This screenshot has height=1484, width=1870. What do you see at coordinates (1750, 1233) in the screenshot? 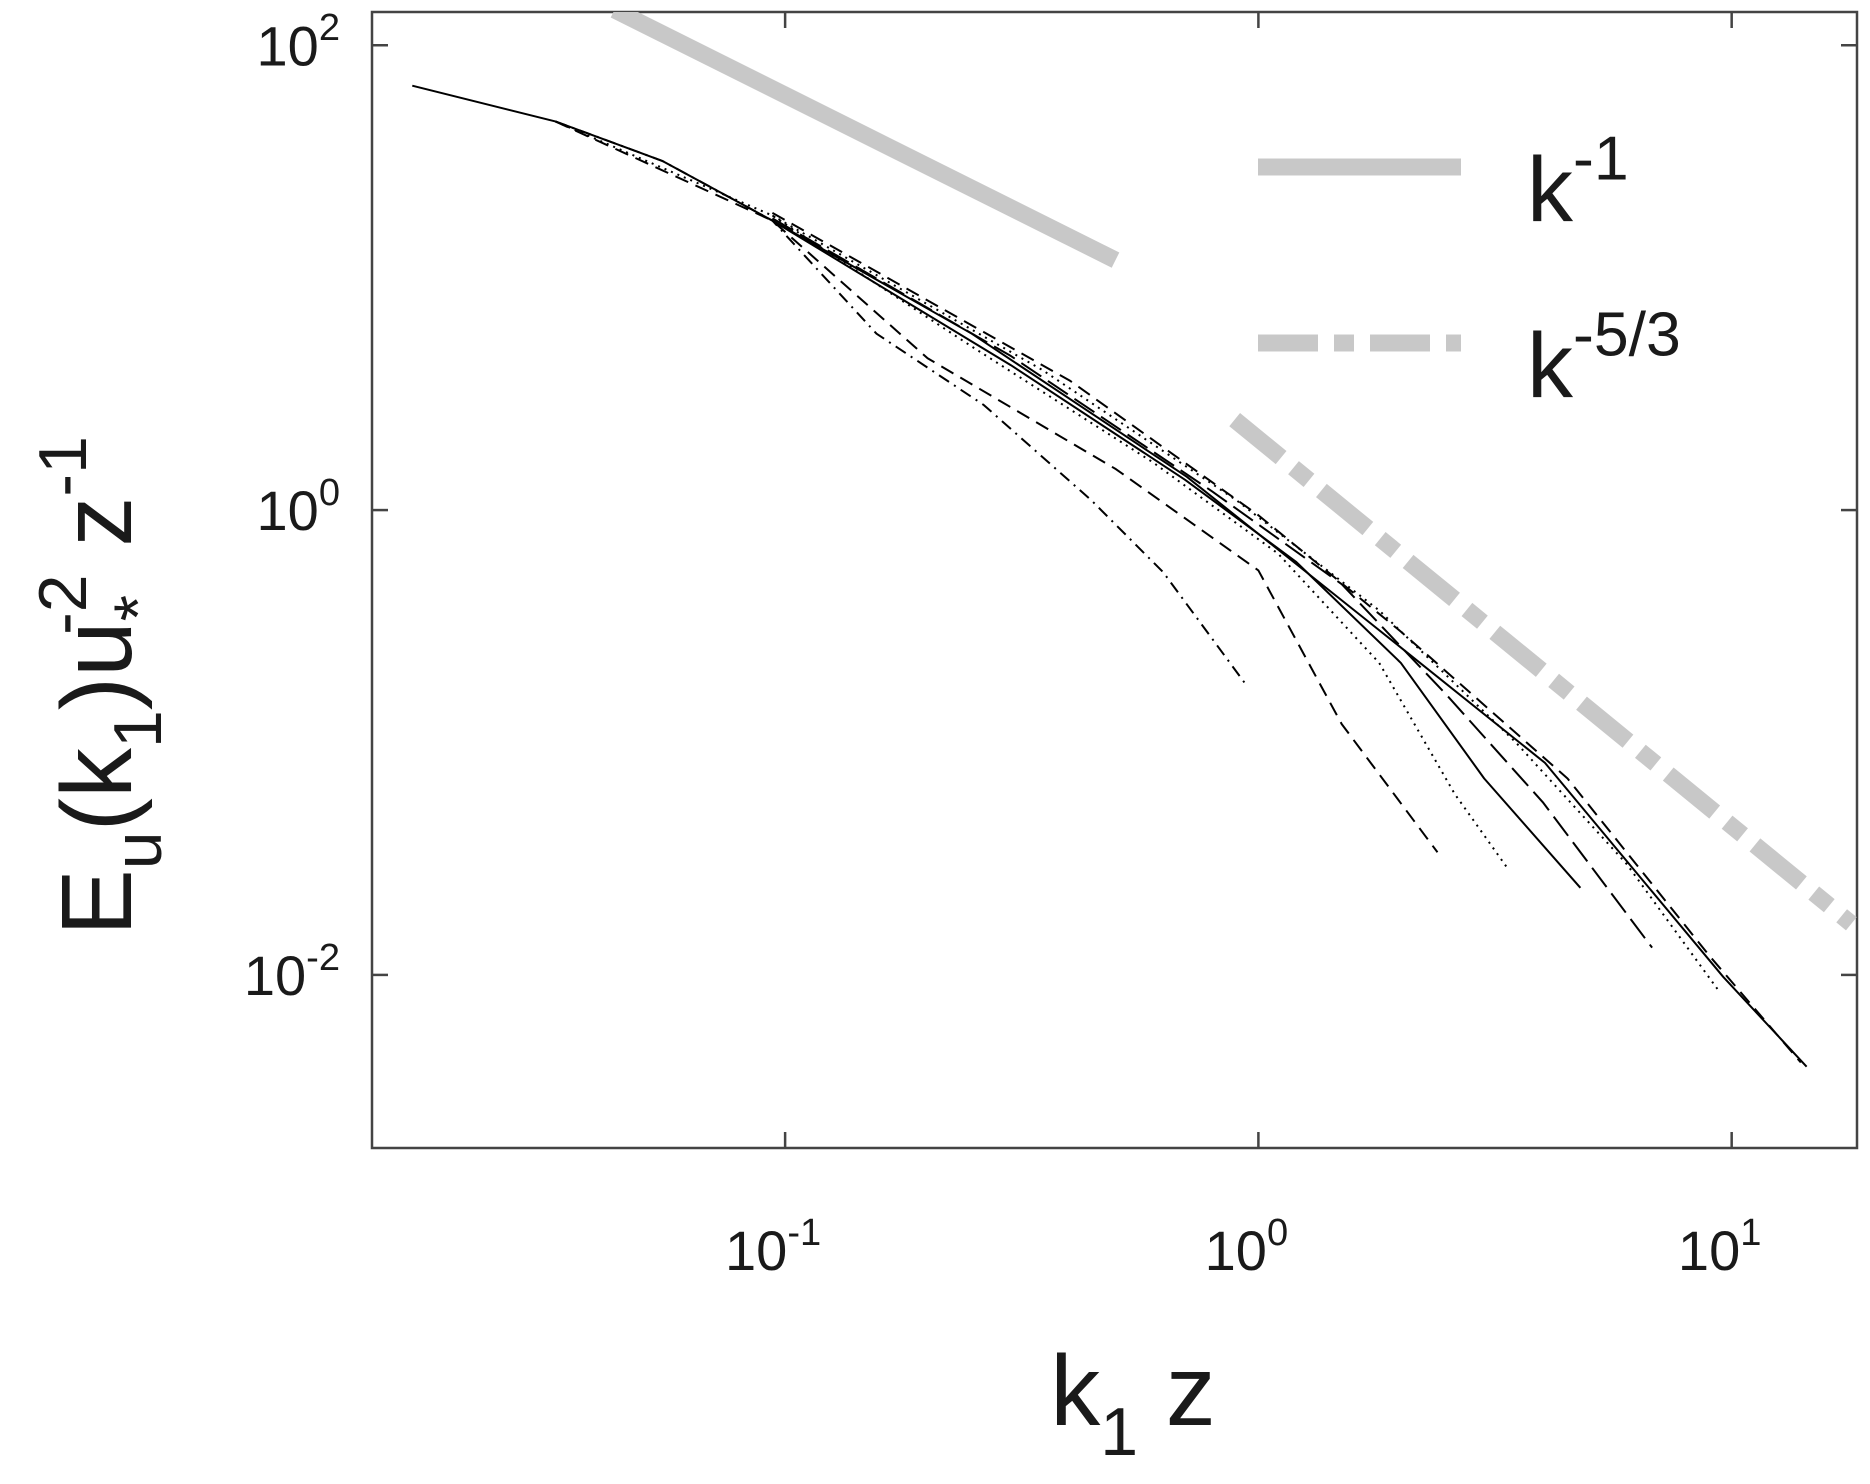
I see `x-tick-label-part: 1` at bounding box center [1750, 1233].